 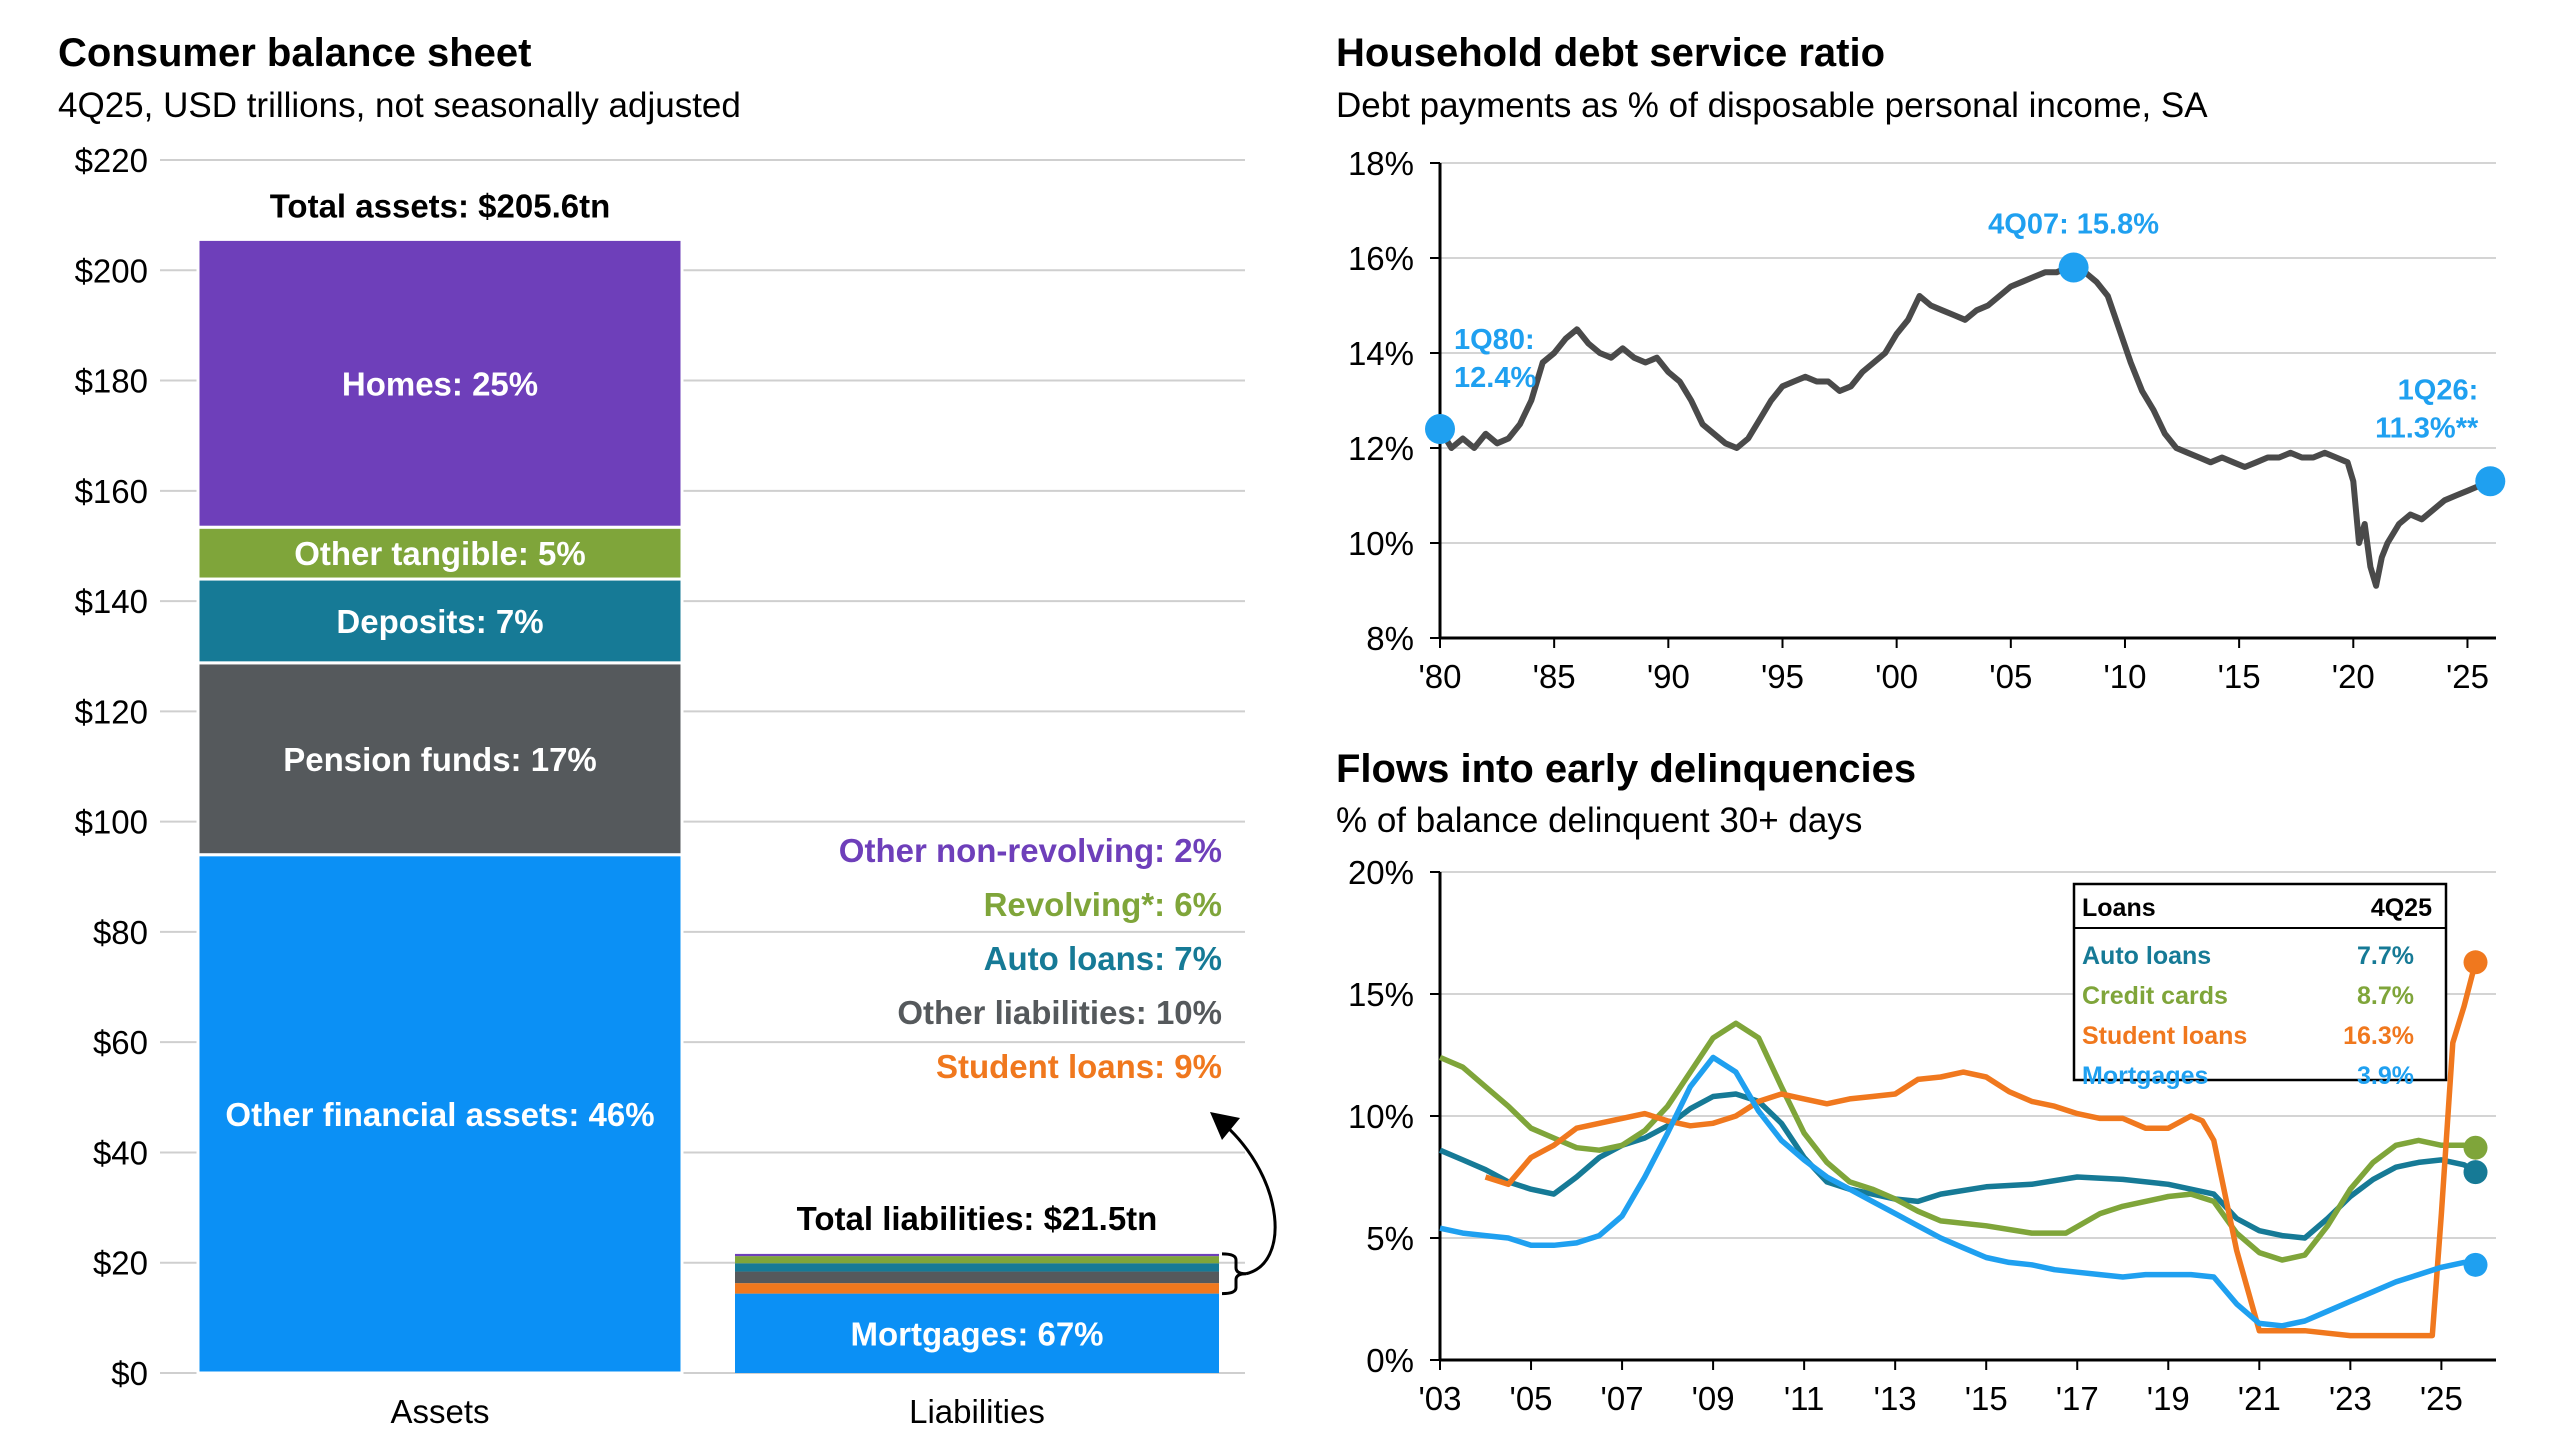 I want to click on y-tick-label: 5%, so click(x=1390, y=1238).